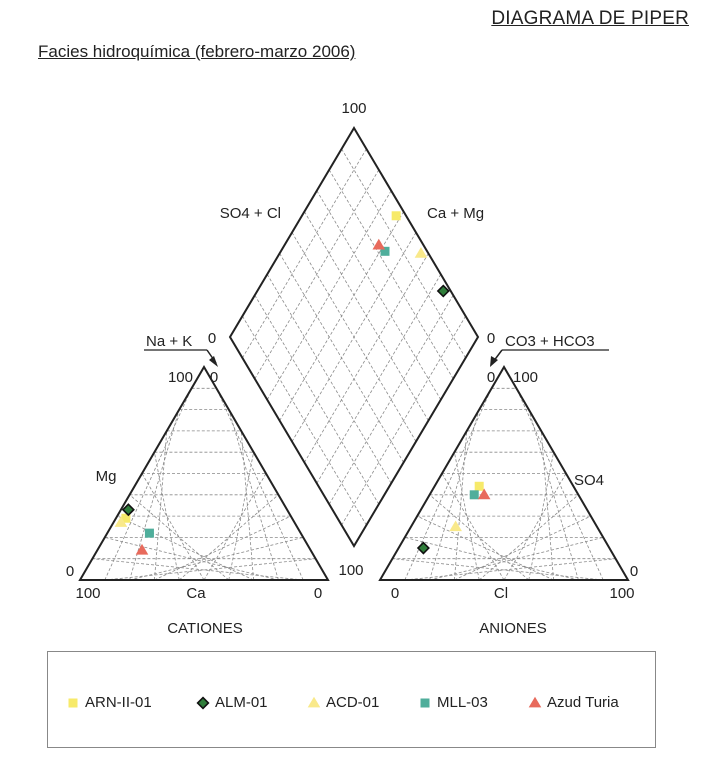  What do you see at coordinates (491, 338) in the screenshot?
I see `diamond-right-zero: 0` at bounding box center [491, 338].